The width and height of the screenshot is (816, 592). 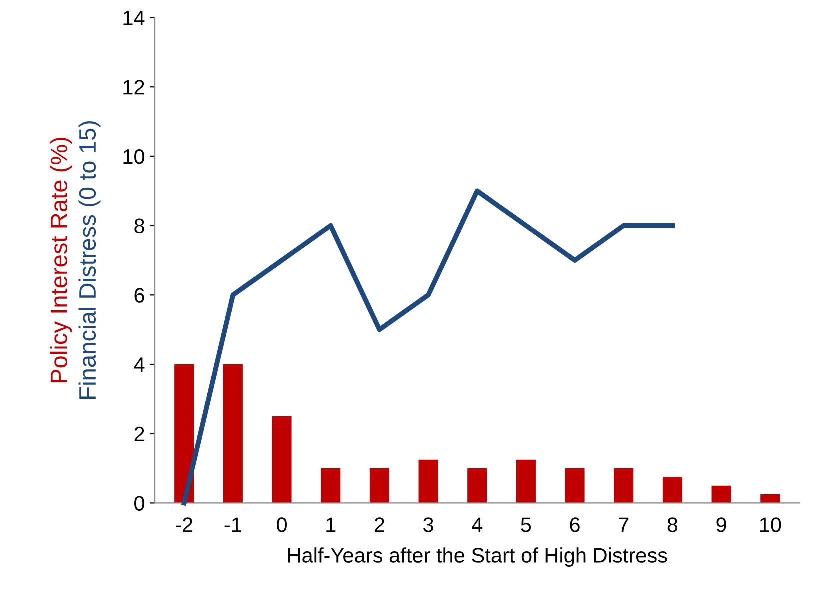 What do you see at coordinates (134, 18) in the screenshot?
I see `y-tick-label: 14` at bounding box center [134, 18].